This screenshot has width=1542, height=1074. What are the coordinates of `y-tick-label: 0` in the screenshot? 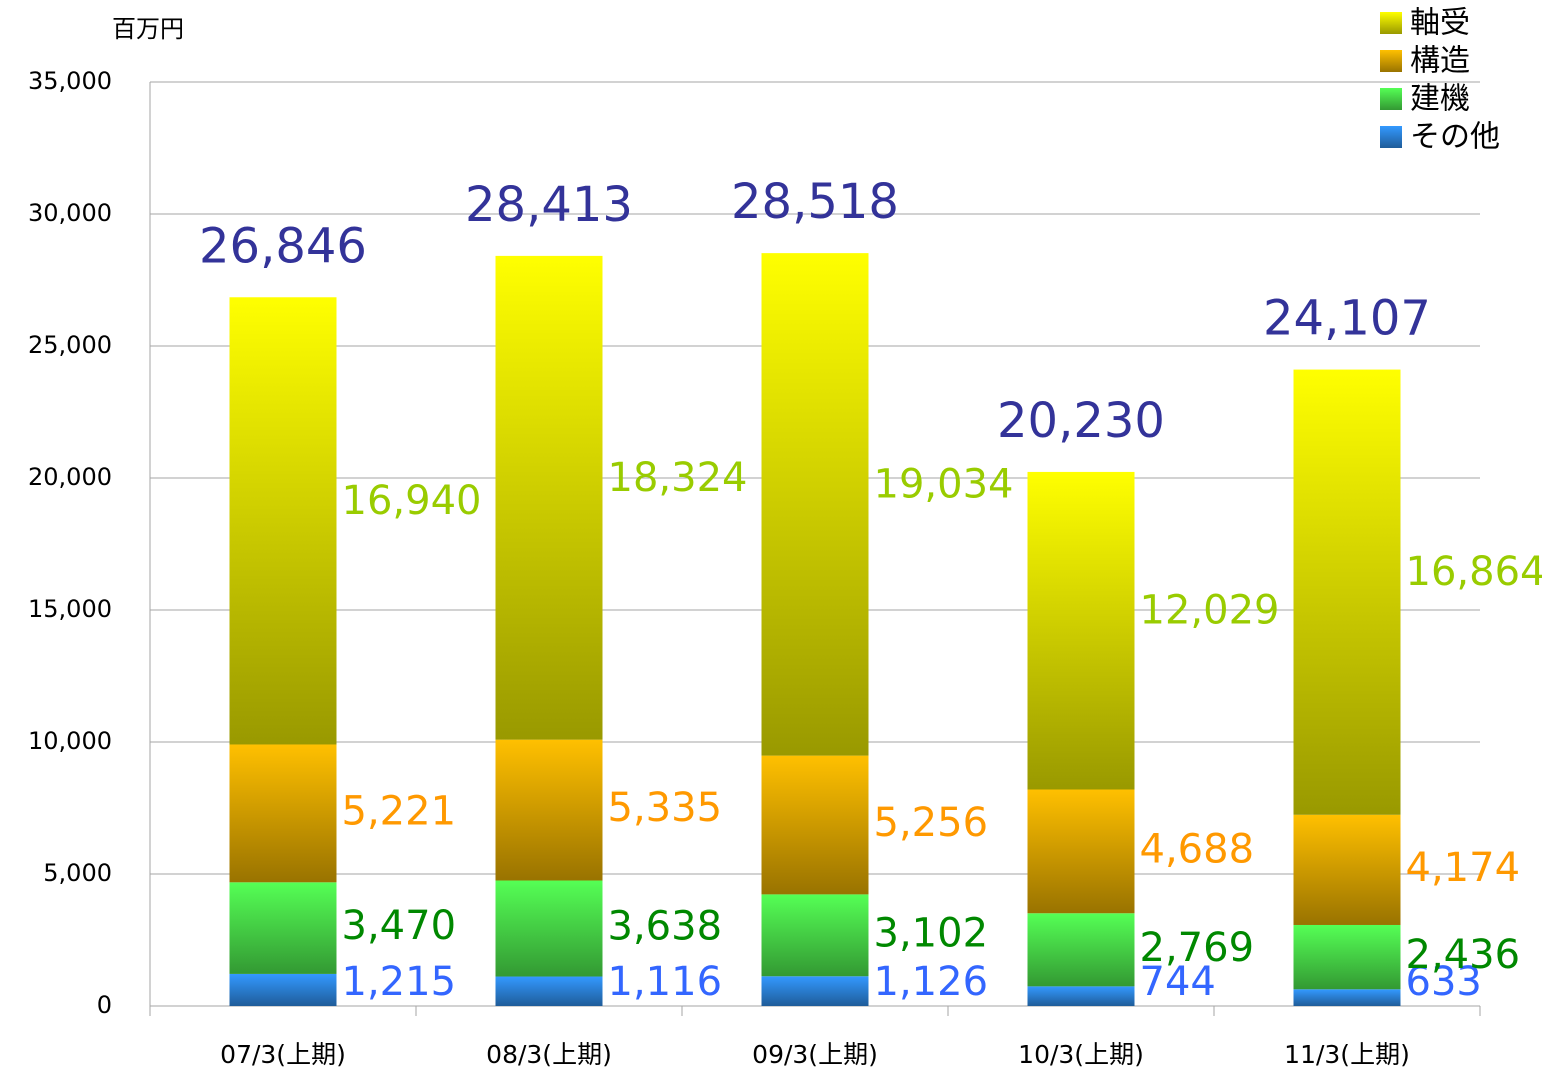 It's located at (104, 1005).